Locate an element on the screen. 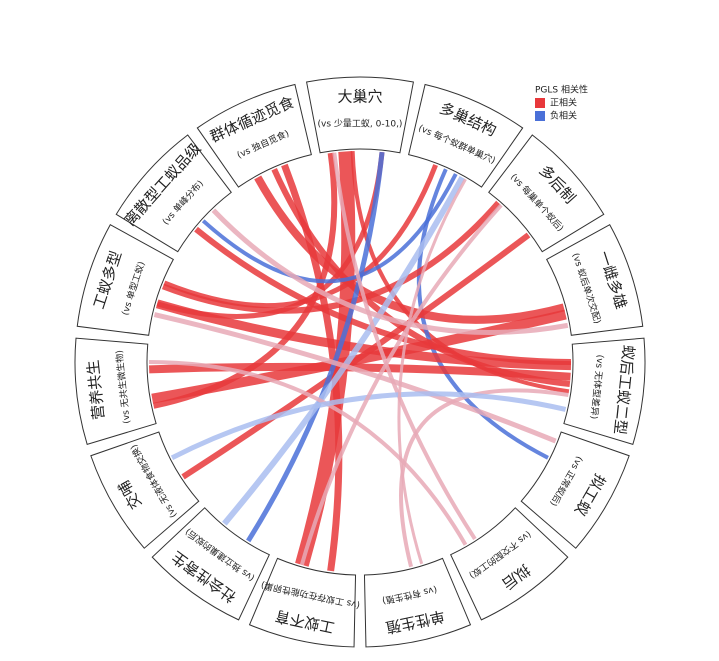  legend-title: PGLS 相关性 is located at coordinates (561, 90).